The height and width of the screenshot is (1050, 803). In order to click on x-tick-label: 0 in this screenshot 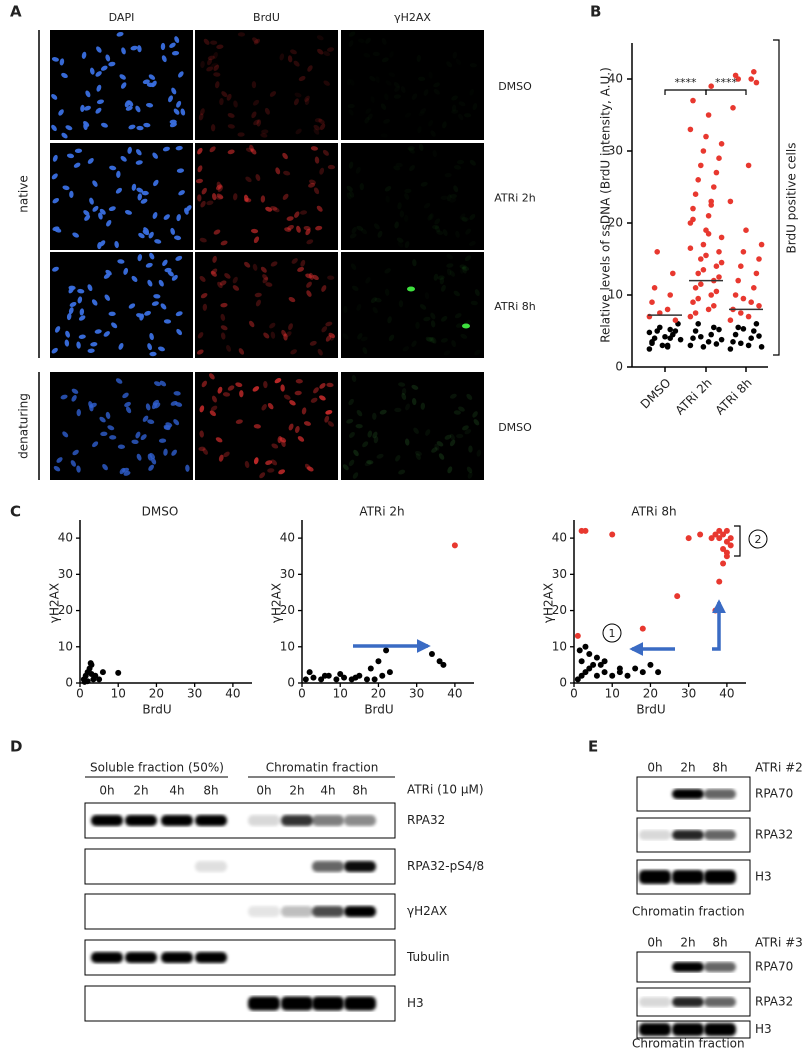, I will do `click(302, 694)`.